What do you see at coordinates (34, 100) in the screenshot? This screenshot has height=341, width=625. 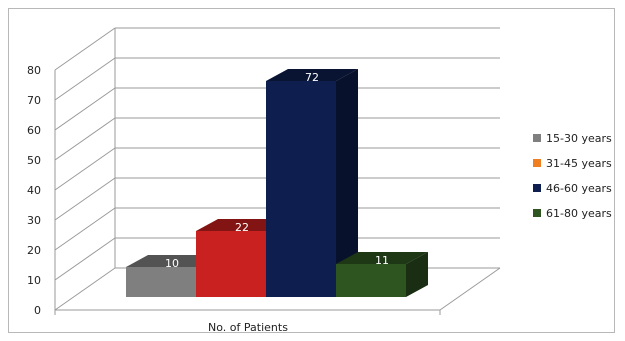 I see `y-tick-label: 70` at bounding box center [34, 100].